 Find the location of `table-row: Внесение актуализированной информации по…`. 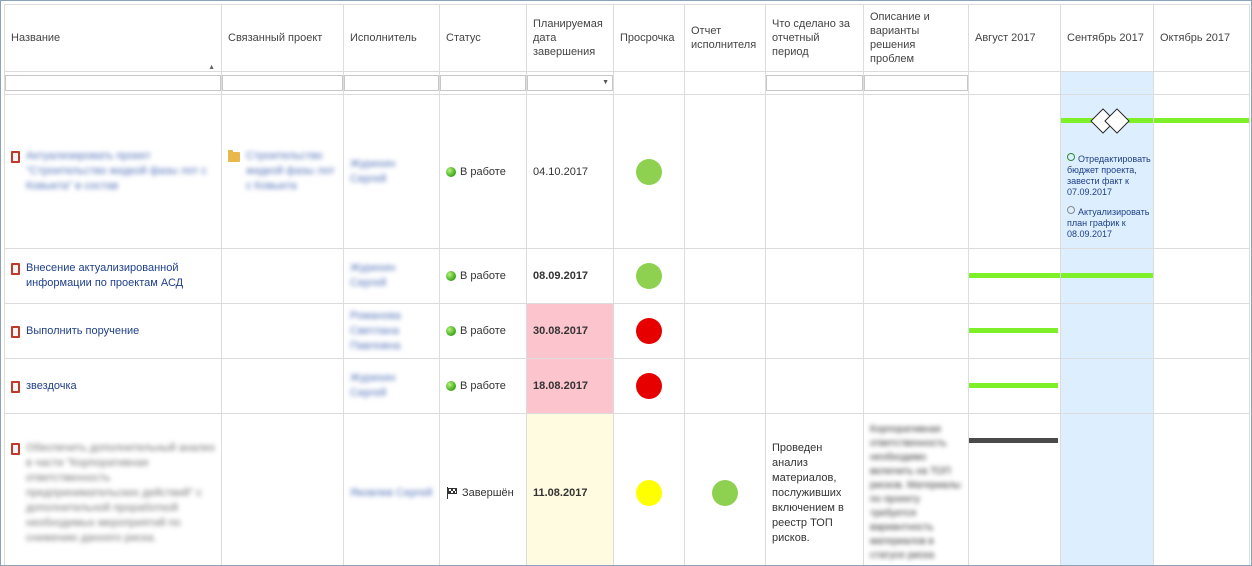

table-row: Внесение актуализированной информации по… is located at coordinates (627, 276).